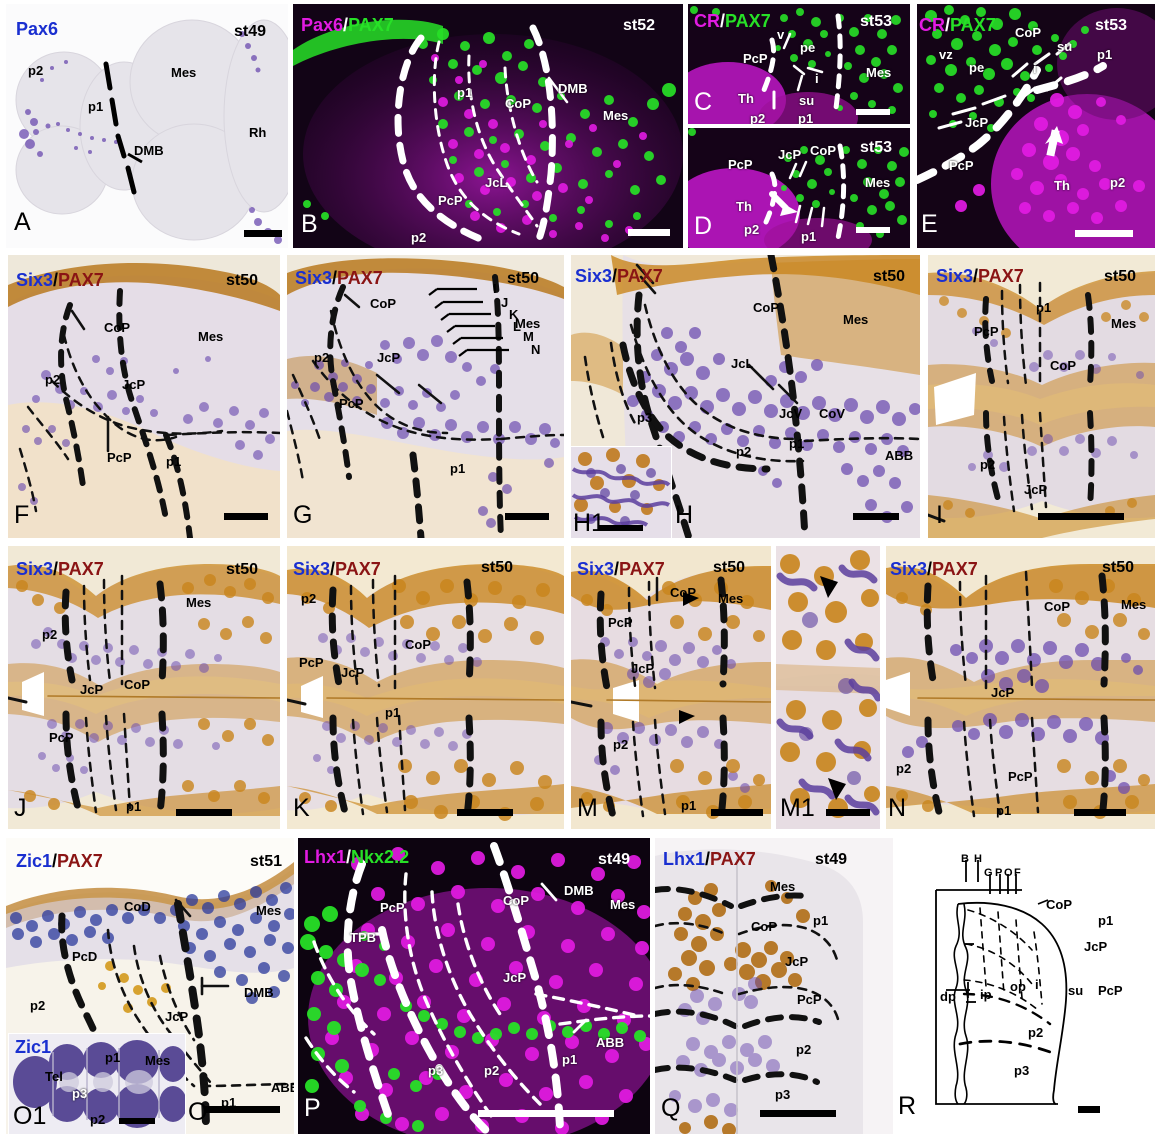 This screenshot has height=1137, width=1161. What do you see at coordinates (889, 276) in the screenshot?
I see `panel-H-stage: st50` at bounding box center [889, 276].